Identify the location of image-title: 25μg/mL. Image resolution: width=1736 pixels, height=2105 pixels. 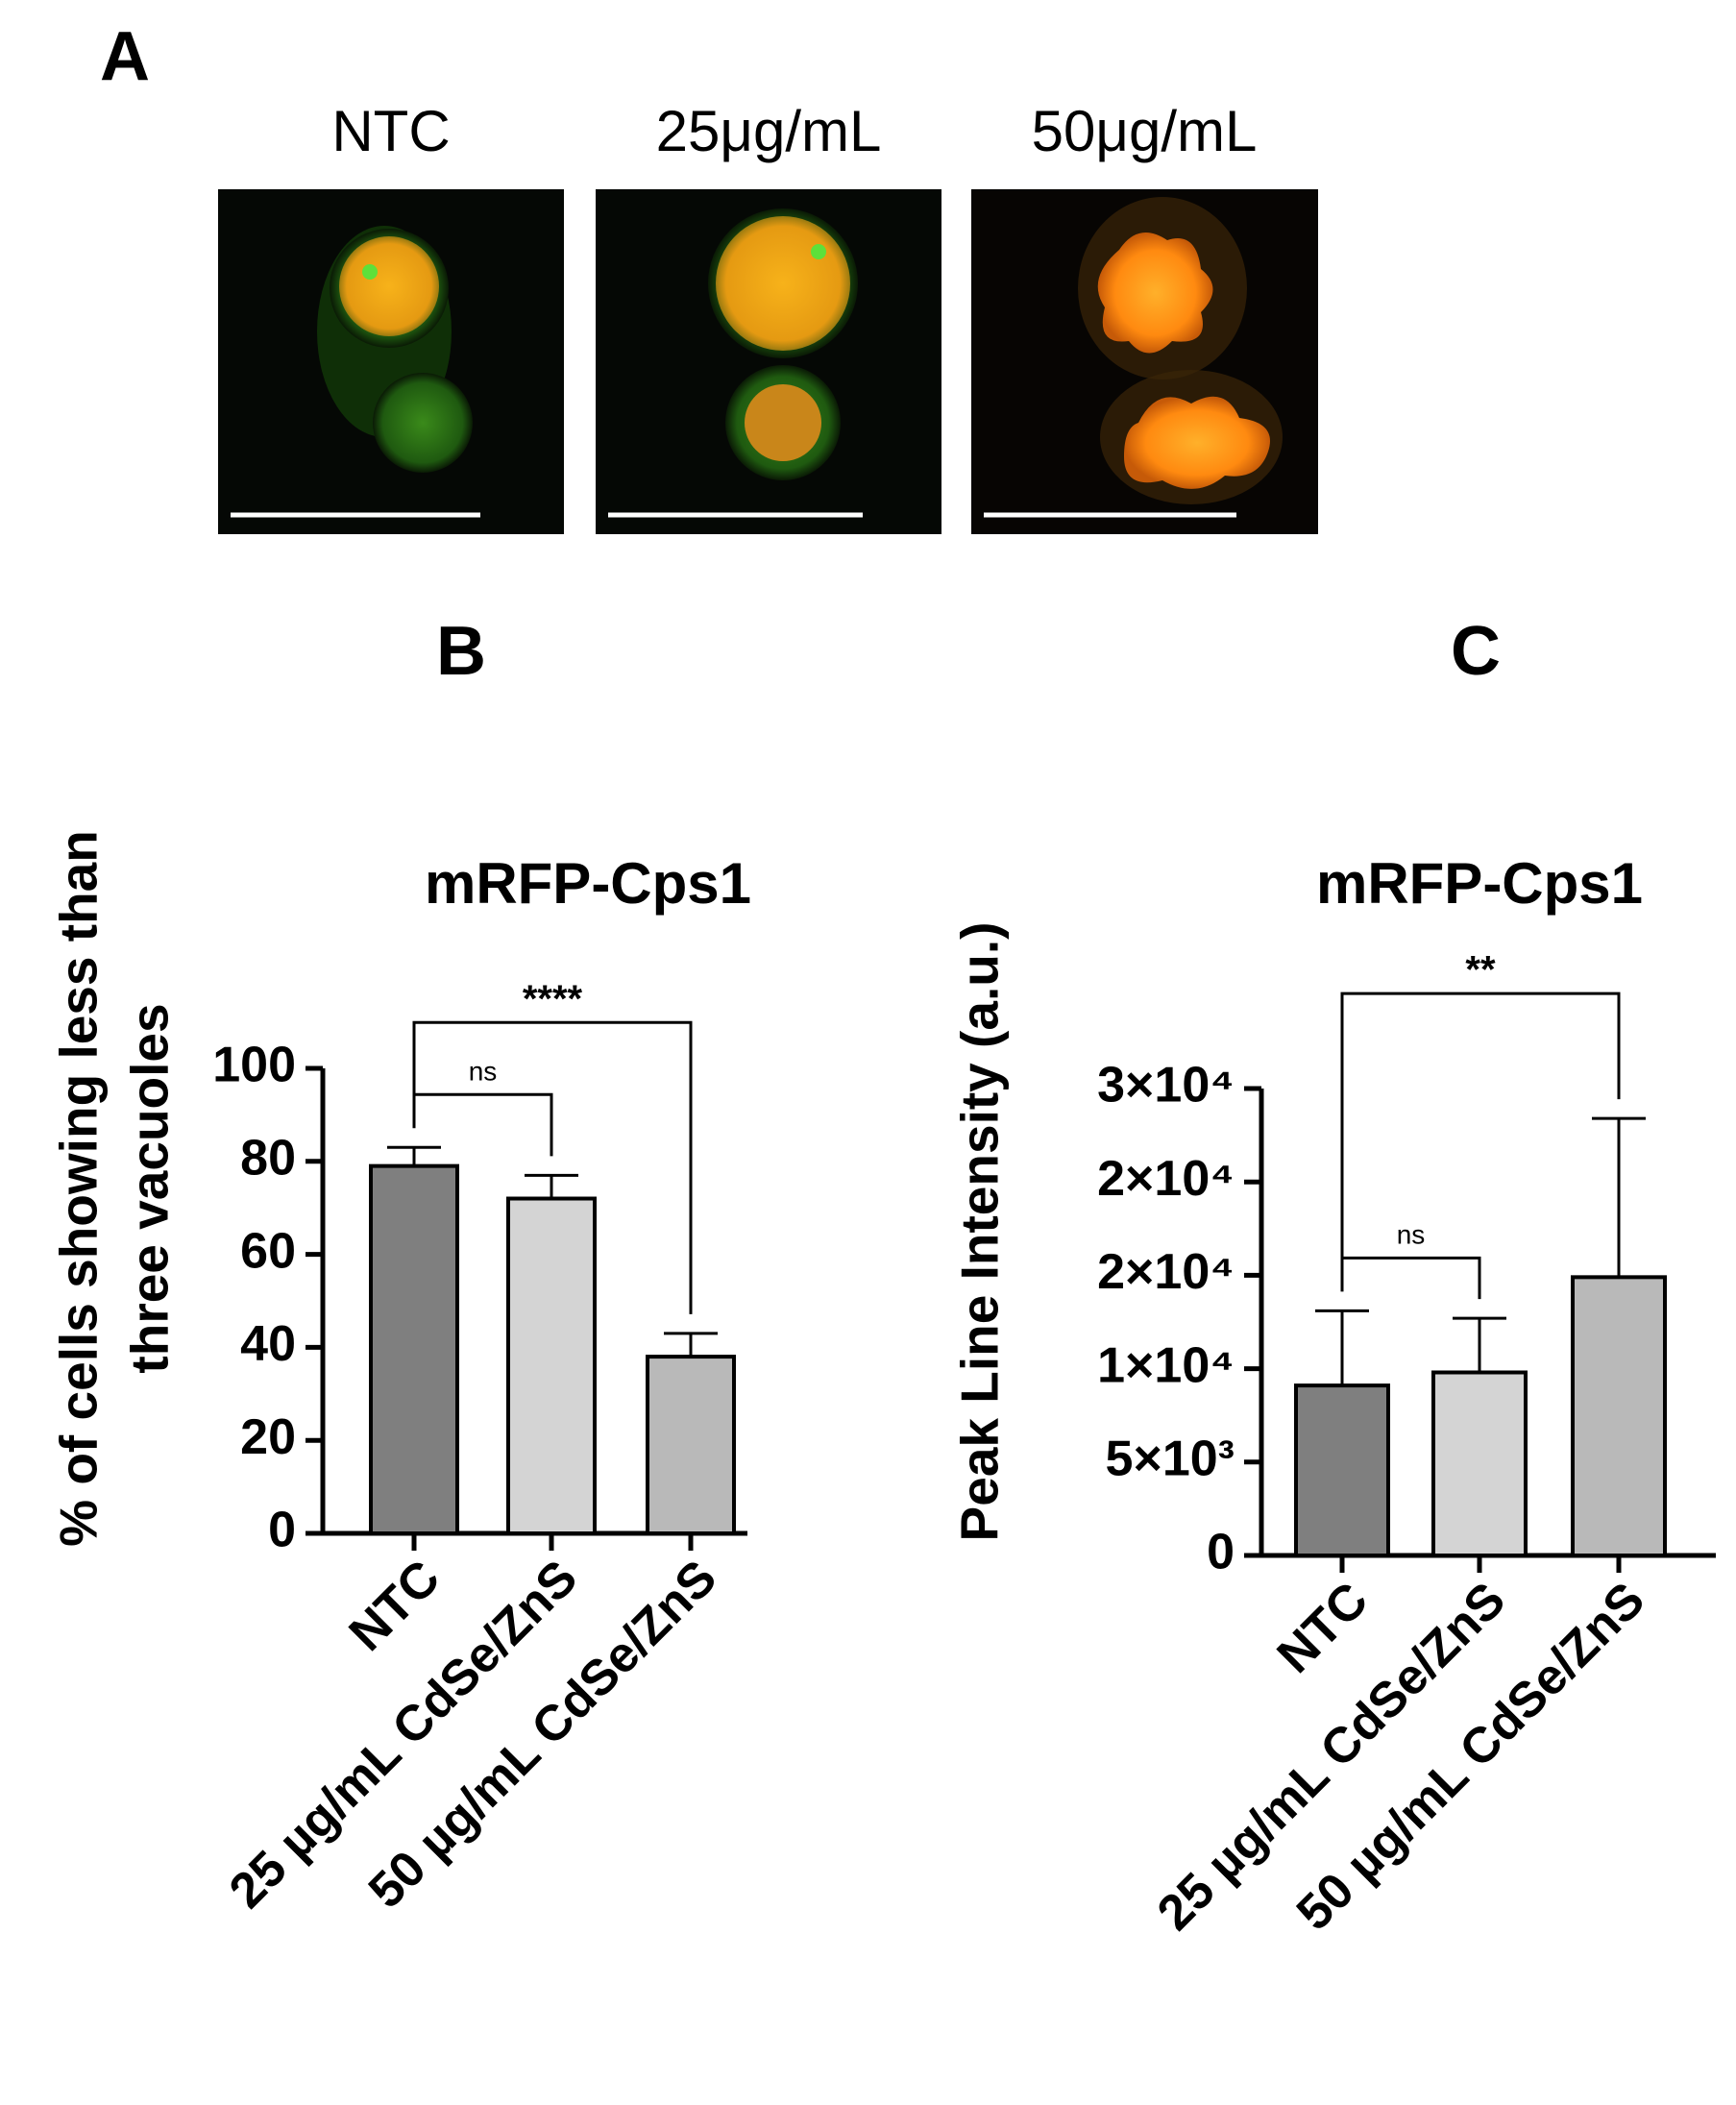
(769, 131).